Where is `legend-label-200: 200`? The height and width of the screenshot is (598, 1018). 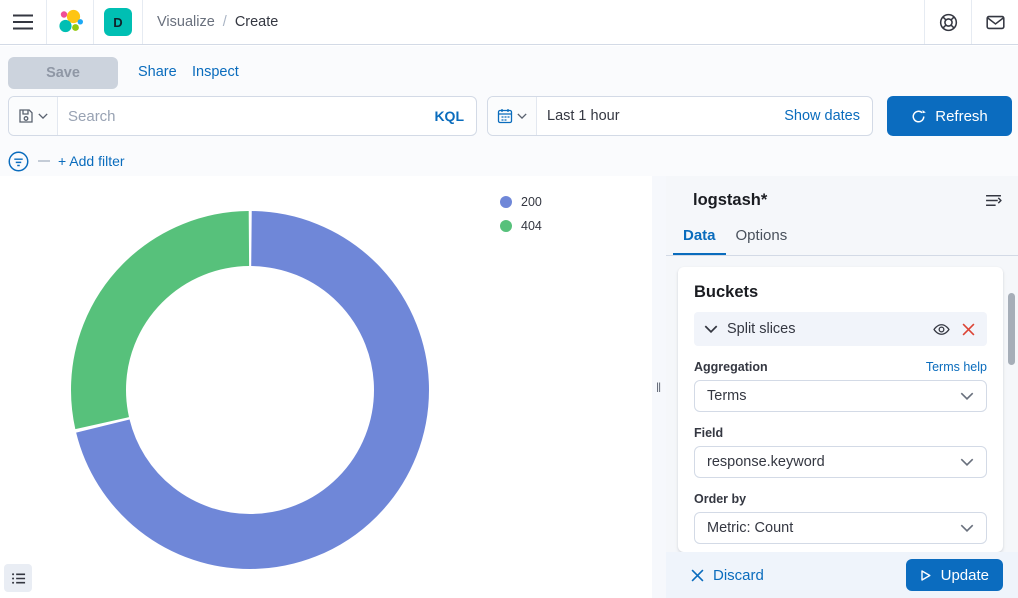 legend-label-200: 200 is located at coordinates (531, 202).